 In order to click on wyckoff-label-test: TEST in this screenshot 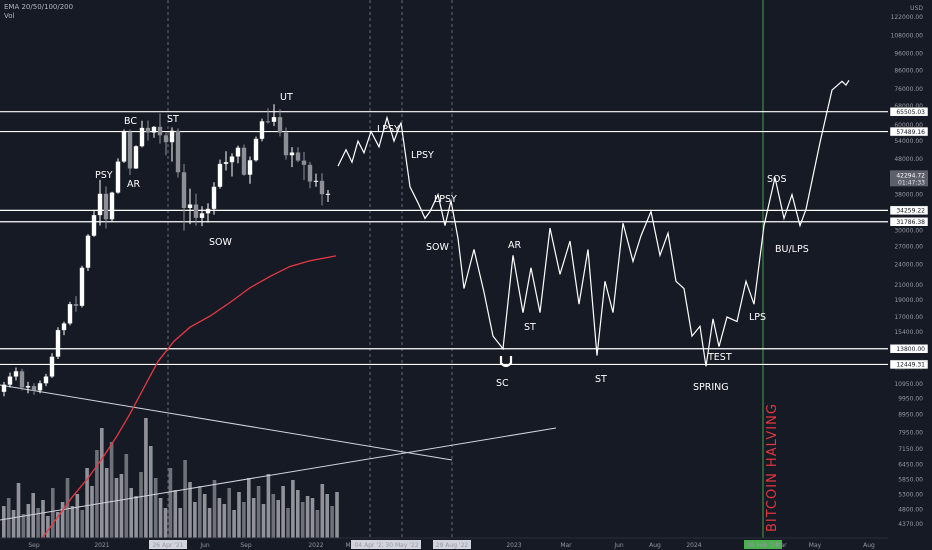, I will do `click(719, 357)`.